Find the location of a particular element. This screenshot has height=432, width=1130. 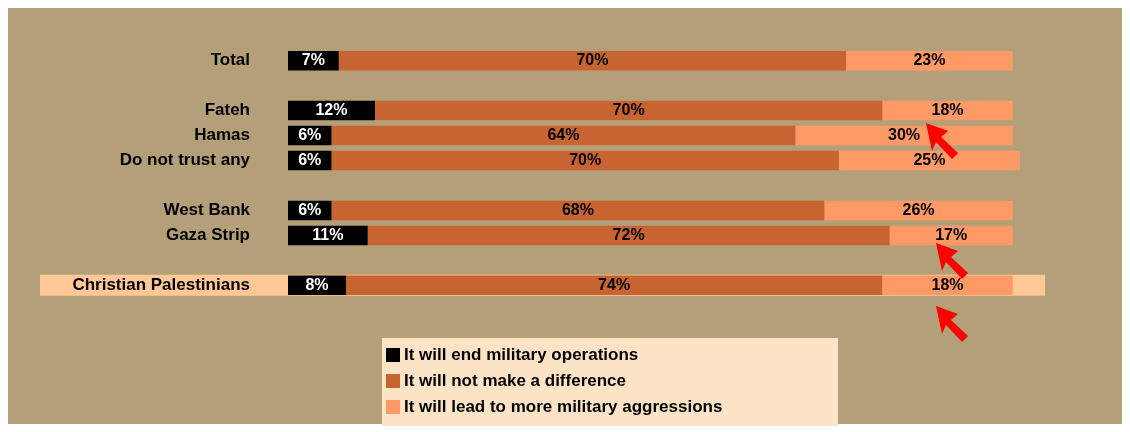

data-label: 17% is located at coordinates (951, 234).